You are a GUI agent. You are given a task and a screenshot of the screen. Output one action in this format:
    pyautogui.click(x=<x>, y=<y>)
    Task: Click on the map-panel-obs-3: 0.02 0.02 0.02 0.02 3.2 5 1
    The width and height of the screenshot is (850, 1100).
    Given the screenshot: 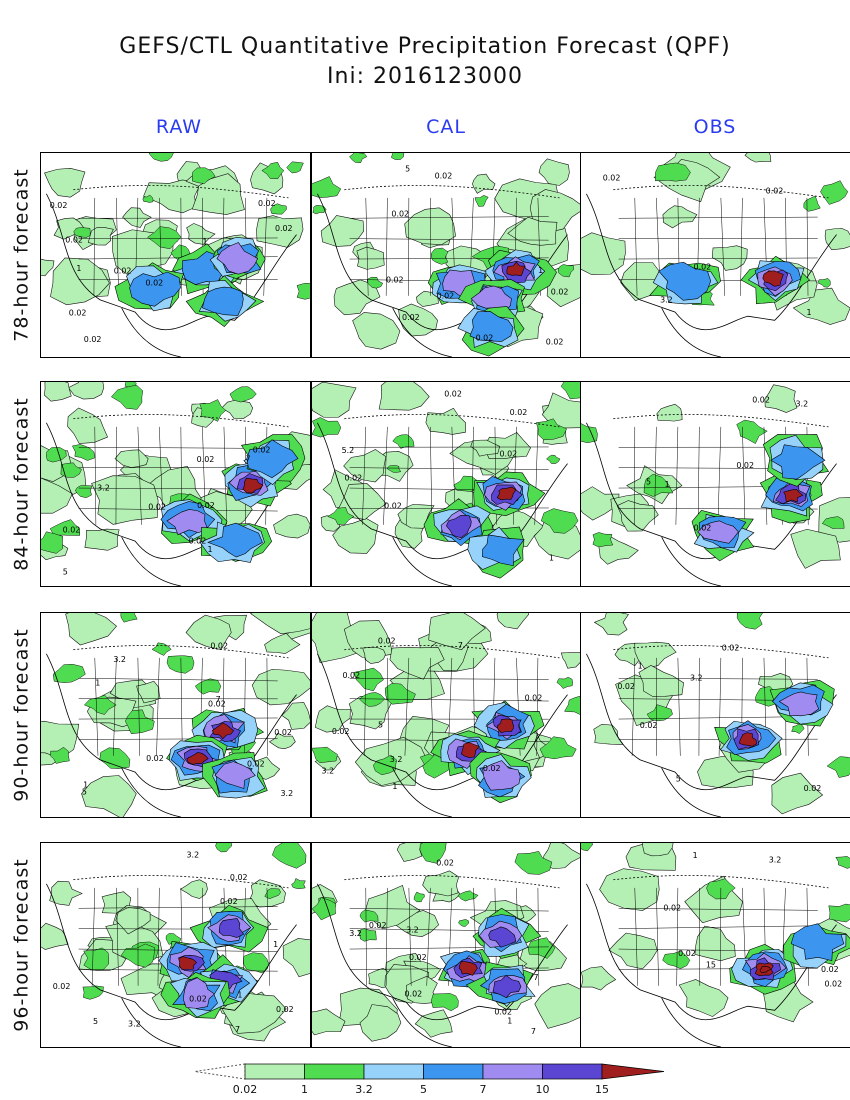 What is the action you would take?
    pyautogui.click(x=715, y=715)
    